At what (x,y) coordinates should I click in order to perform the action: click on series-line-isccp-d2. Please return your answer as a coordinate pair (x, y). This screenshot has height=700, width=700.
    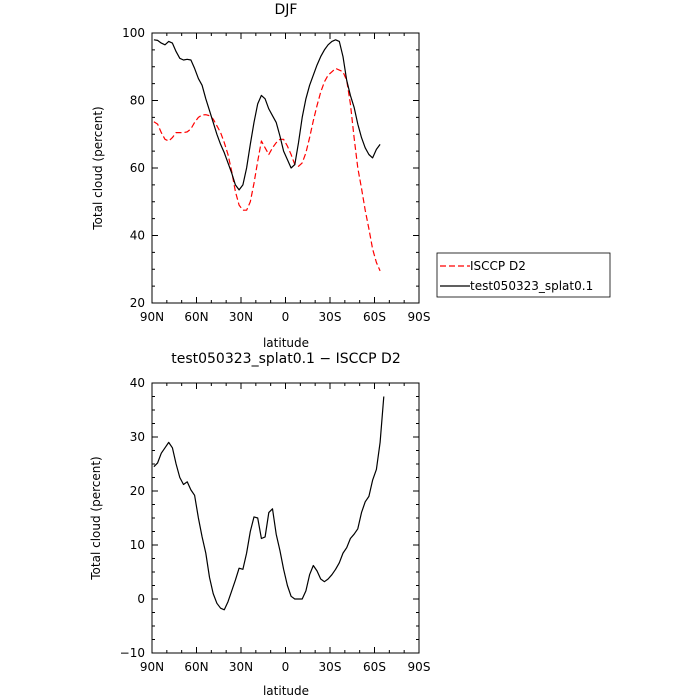
    Looking at the image, I should click on (267, 169).